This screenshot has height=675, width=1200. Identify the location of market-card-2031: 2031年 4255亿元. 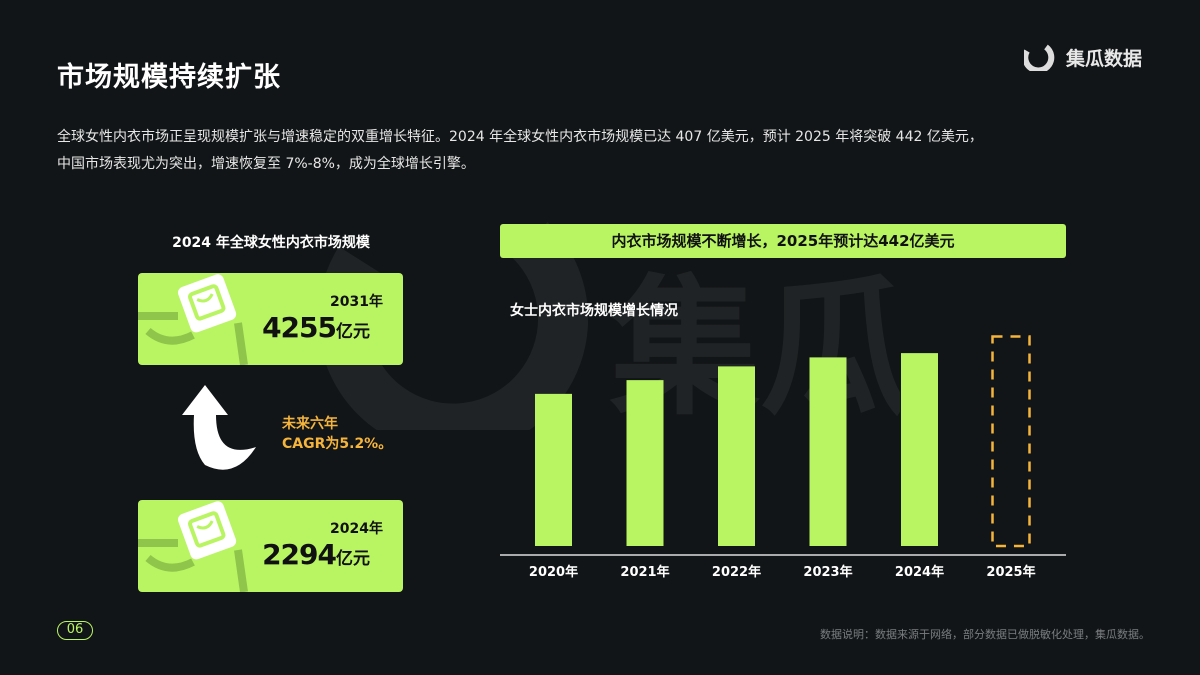
(270, 319).